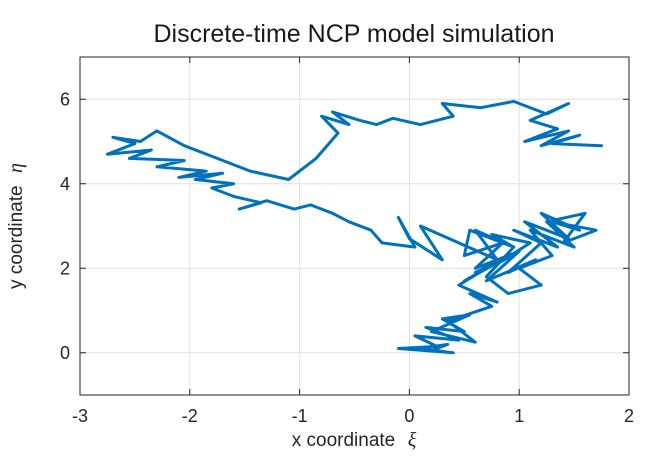 The height and width of the screenshot is (462, 645). Describe the element at coordinates (344, 440) in the screenshot. I see `x-axis-label-text: x coordinate` at that location.